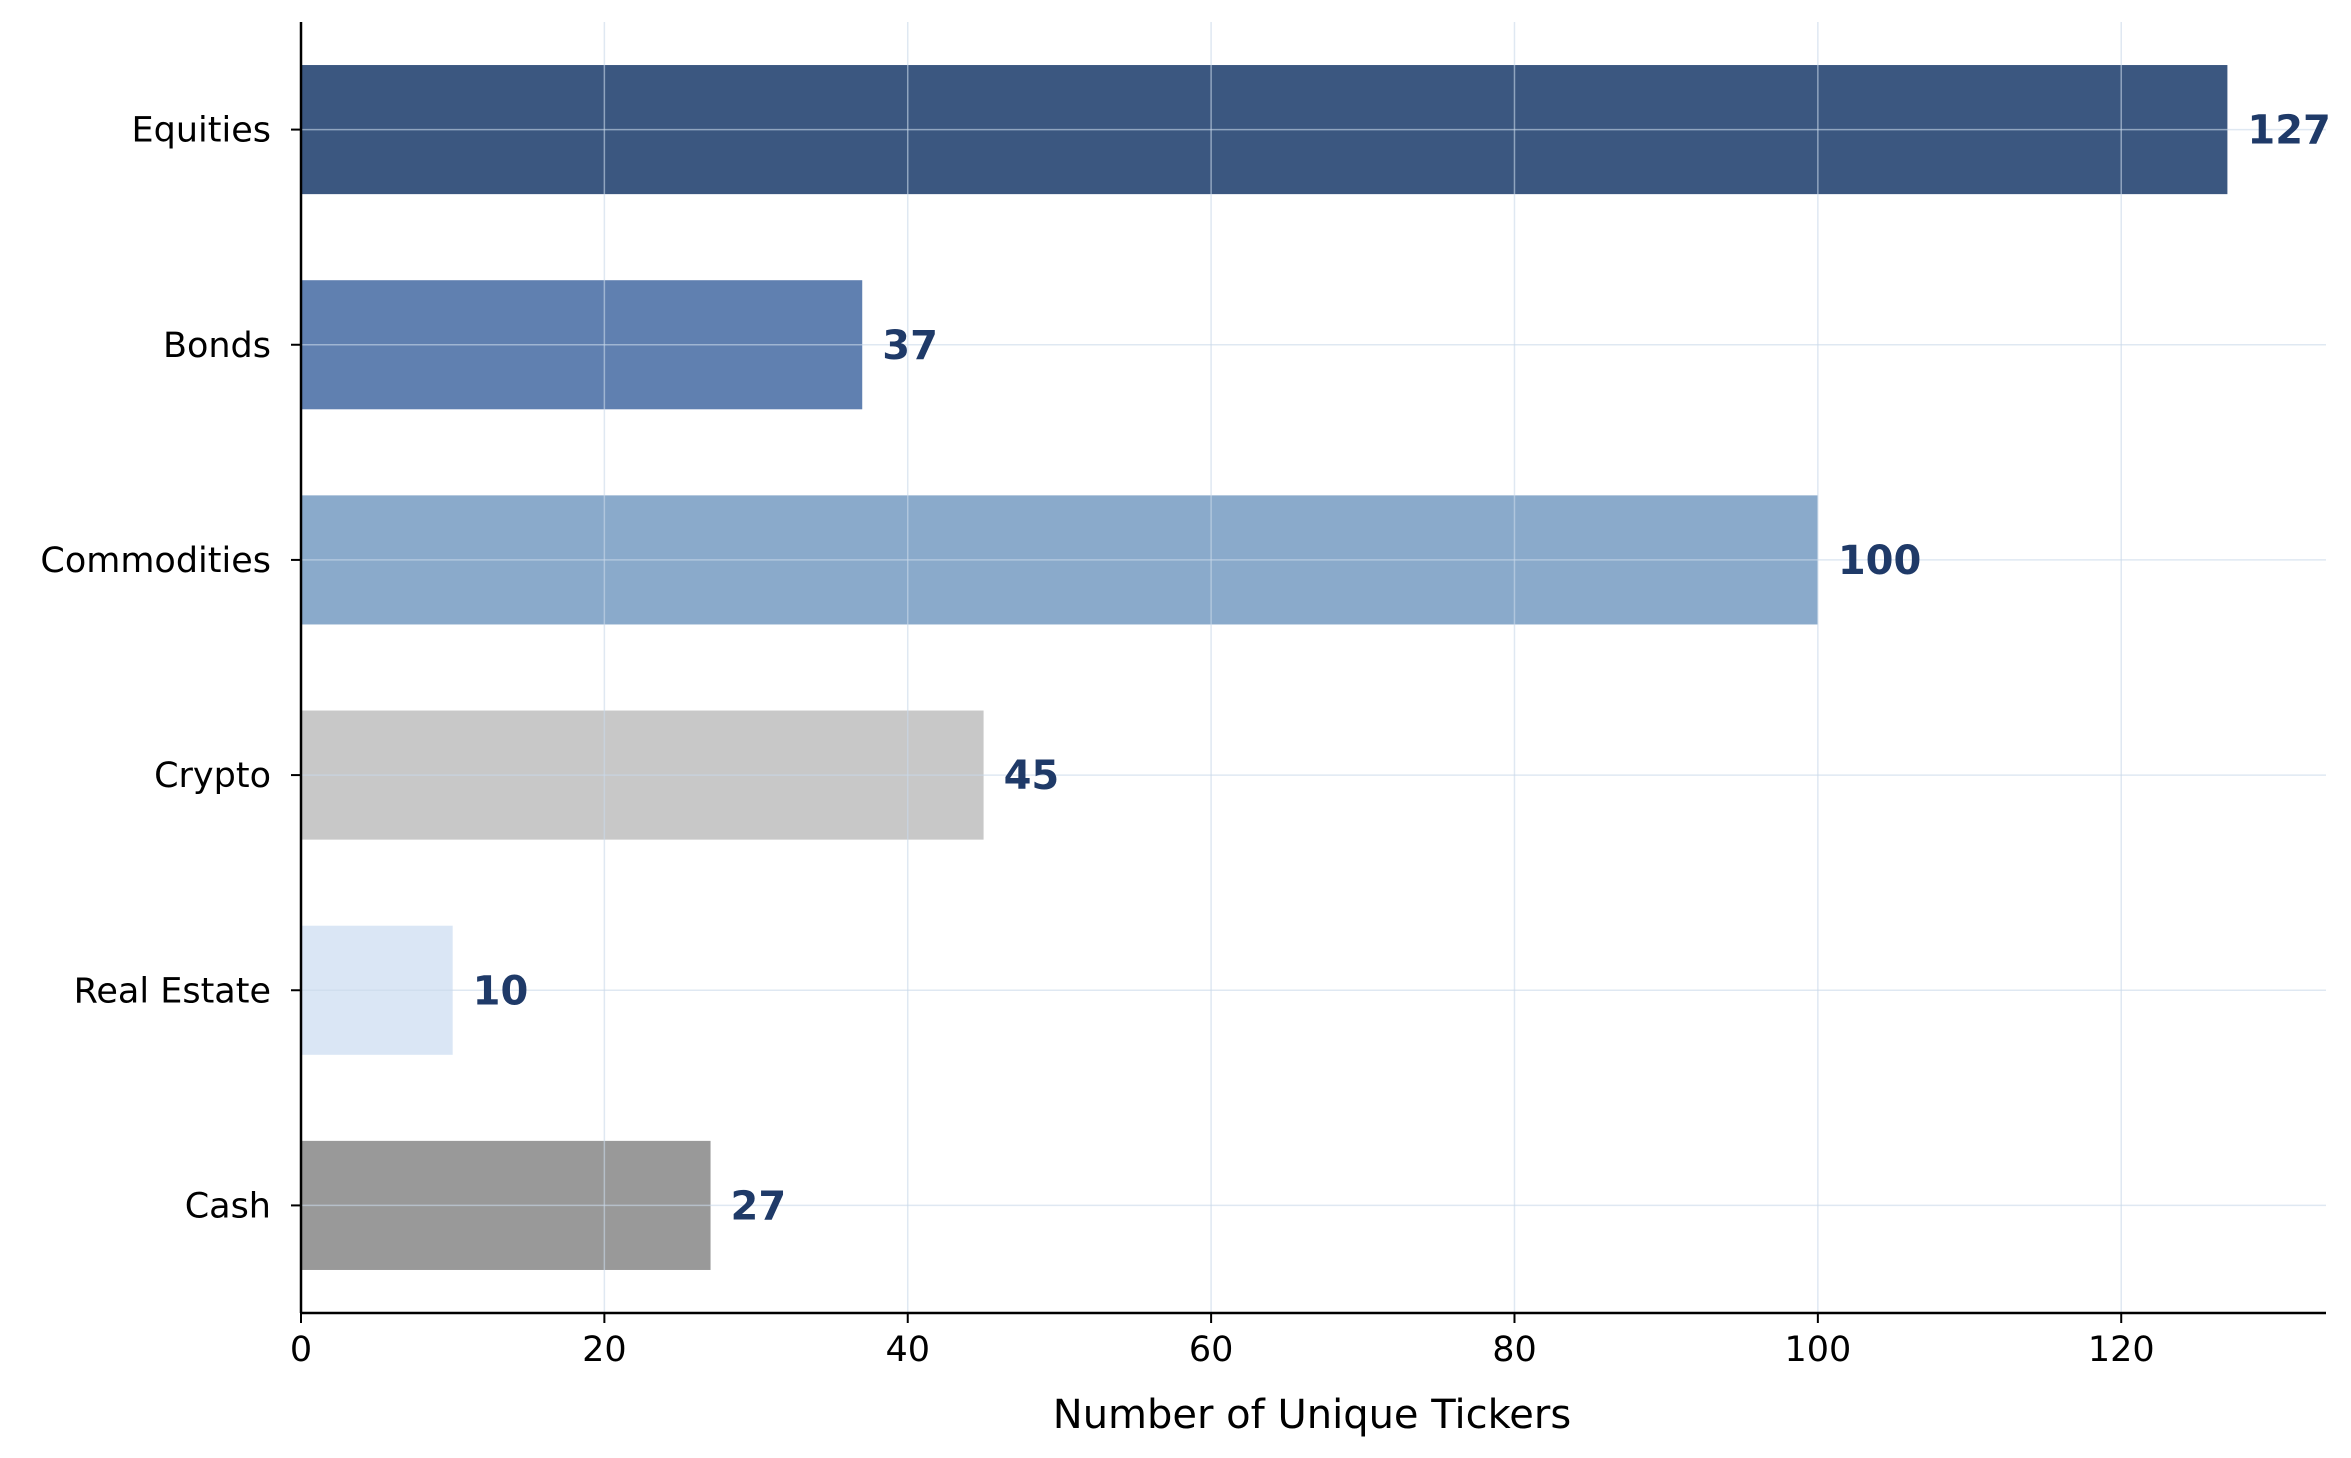 The width and height of the screenshot is (2351, 1458). I want to click on y-tick-label: Commodities, so click(155, 561).